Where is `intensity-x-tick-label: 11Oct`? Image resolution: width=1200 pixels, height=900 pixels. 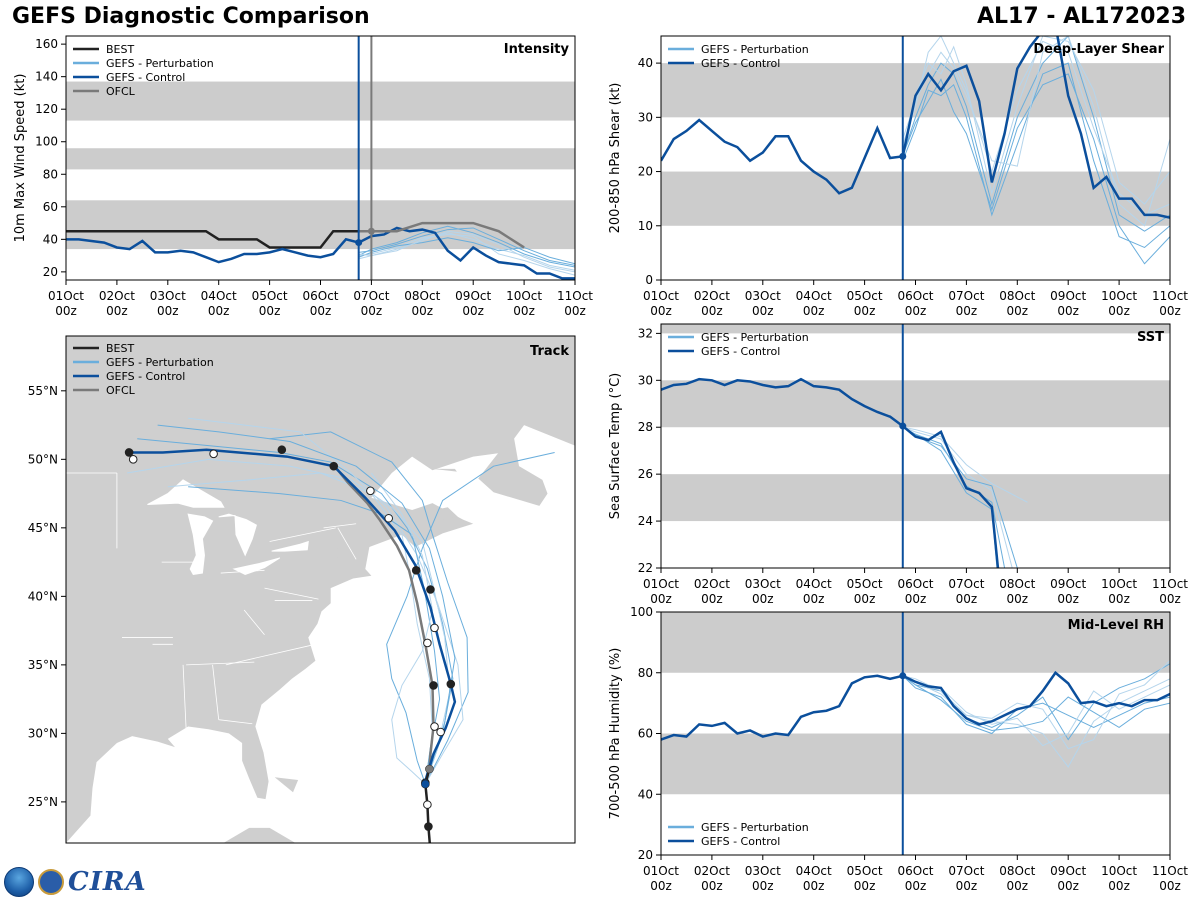 intensity-x-tick-label: 11Oct is located at coordinates (575, 296).